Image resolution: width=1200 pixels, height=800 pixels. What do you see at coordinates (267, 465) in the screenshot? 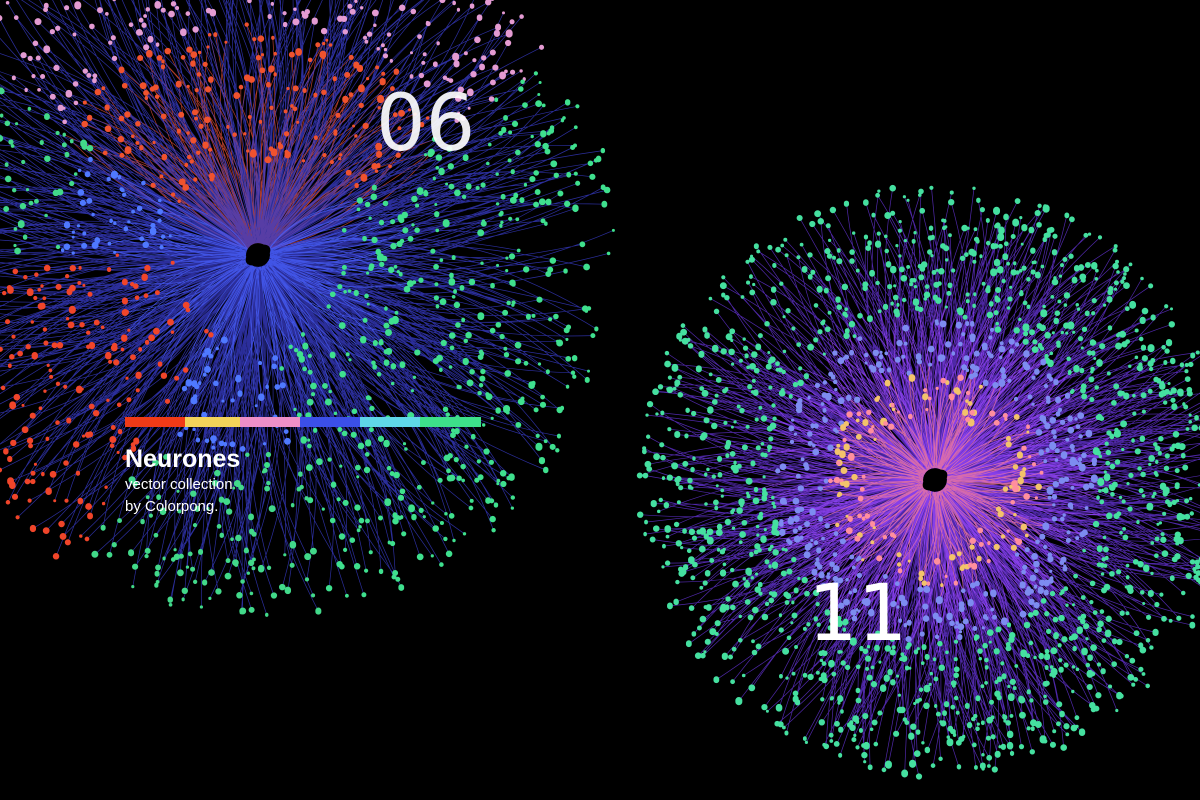
I see `title-dot` at bounding box center [267, 465].